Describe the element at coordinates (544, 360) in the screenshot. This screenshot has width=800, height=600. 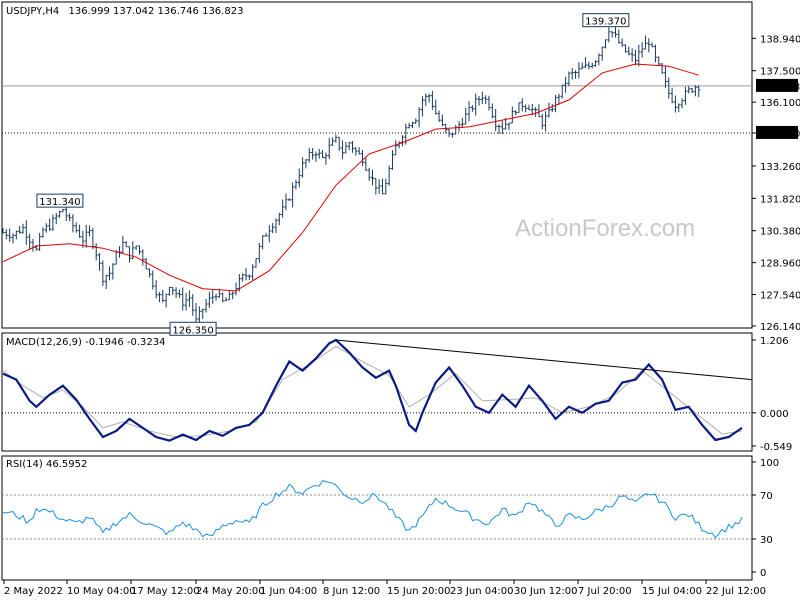
I see `macd-trendline` at that location.